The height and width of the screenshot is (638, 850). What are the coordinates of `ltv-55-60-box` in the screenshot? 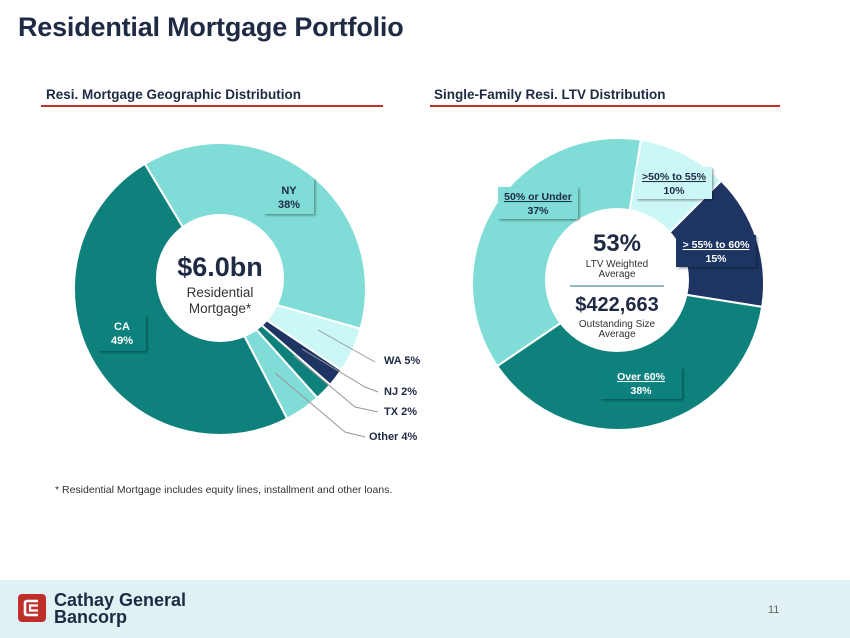 It's located at (716, 251).